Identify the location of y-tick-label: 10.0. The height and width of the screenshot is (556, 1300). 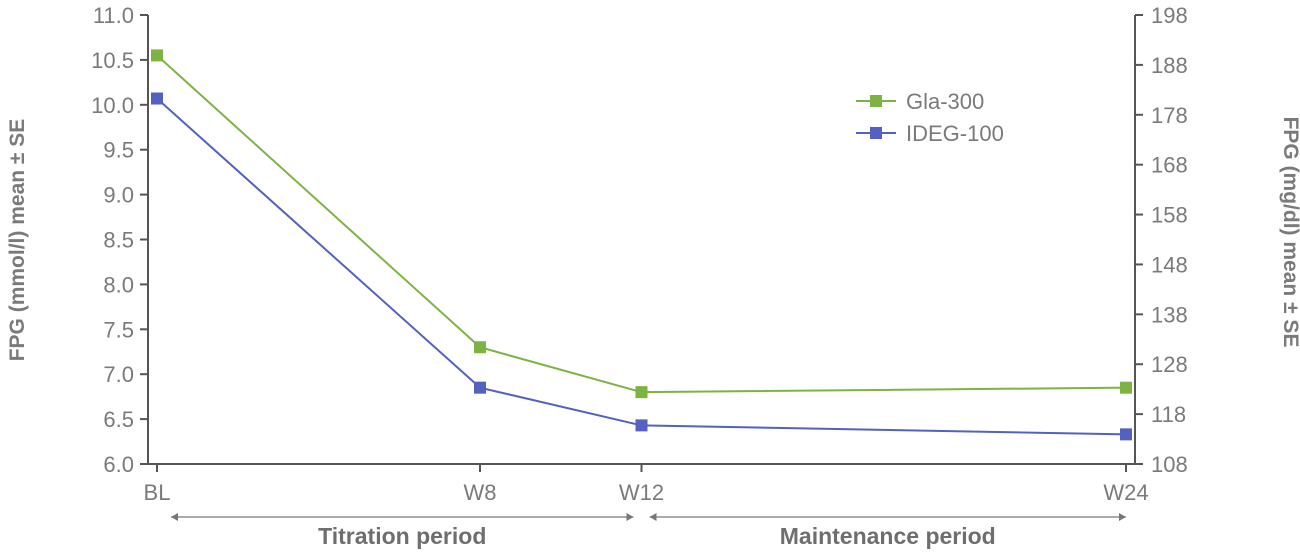
(112, 105).